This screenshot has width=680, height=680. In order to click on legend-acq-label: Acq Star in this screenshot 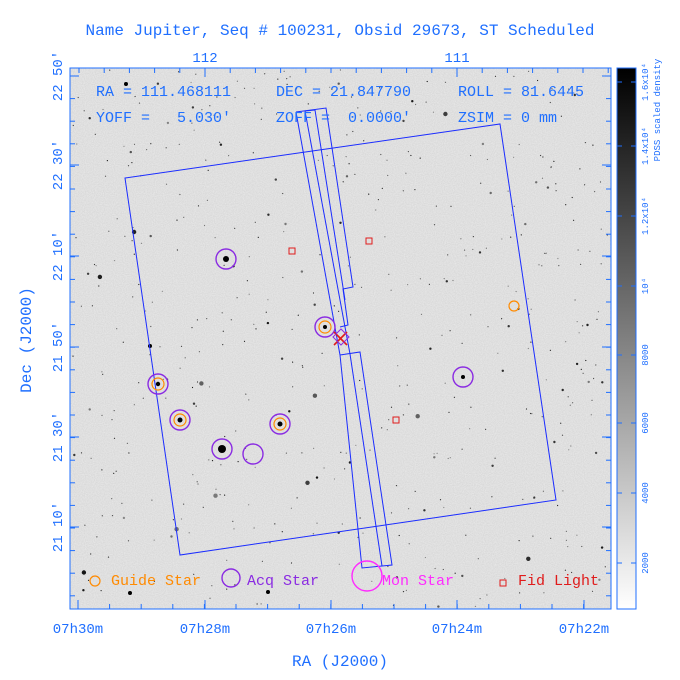, I will do `click(283, 581)`.